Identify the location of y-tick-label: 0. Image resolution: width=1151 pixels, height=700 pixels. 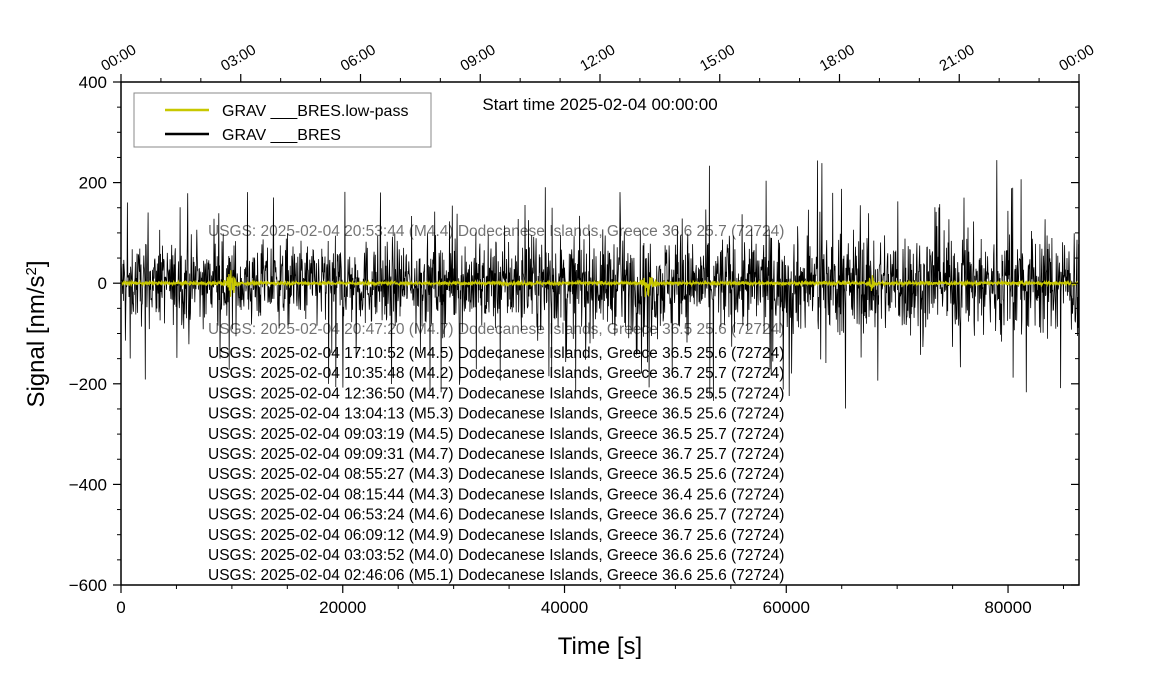
(102, 283).